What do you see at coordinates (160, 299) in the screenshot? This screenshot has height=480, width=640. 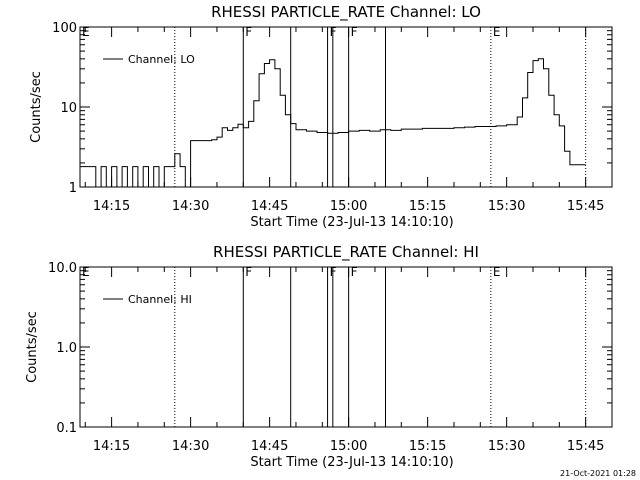 I see `legend-label: Channel: HI` at bounding box center [160, 299].